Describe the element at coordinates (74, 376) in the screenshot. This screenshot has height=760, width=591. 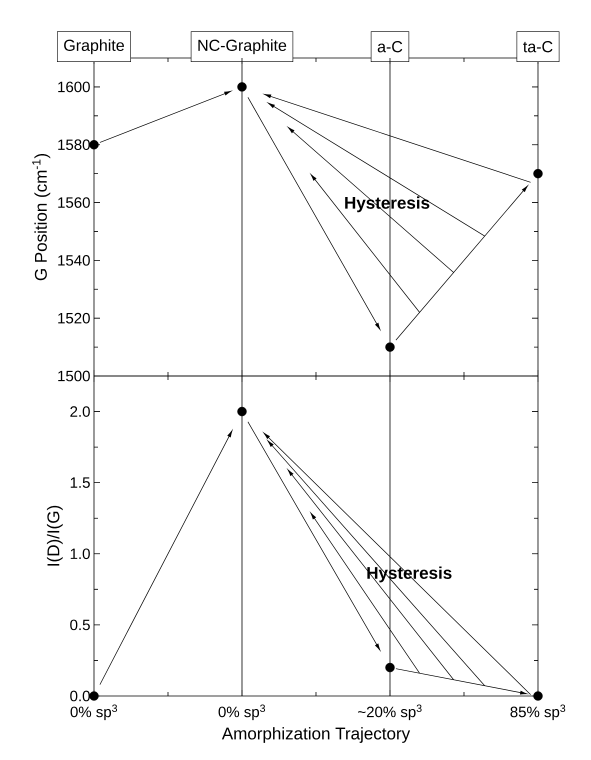
I see `y-tick-label: 1500` at that location.